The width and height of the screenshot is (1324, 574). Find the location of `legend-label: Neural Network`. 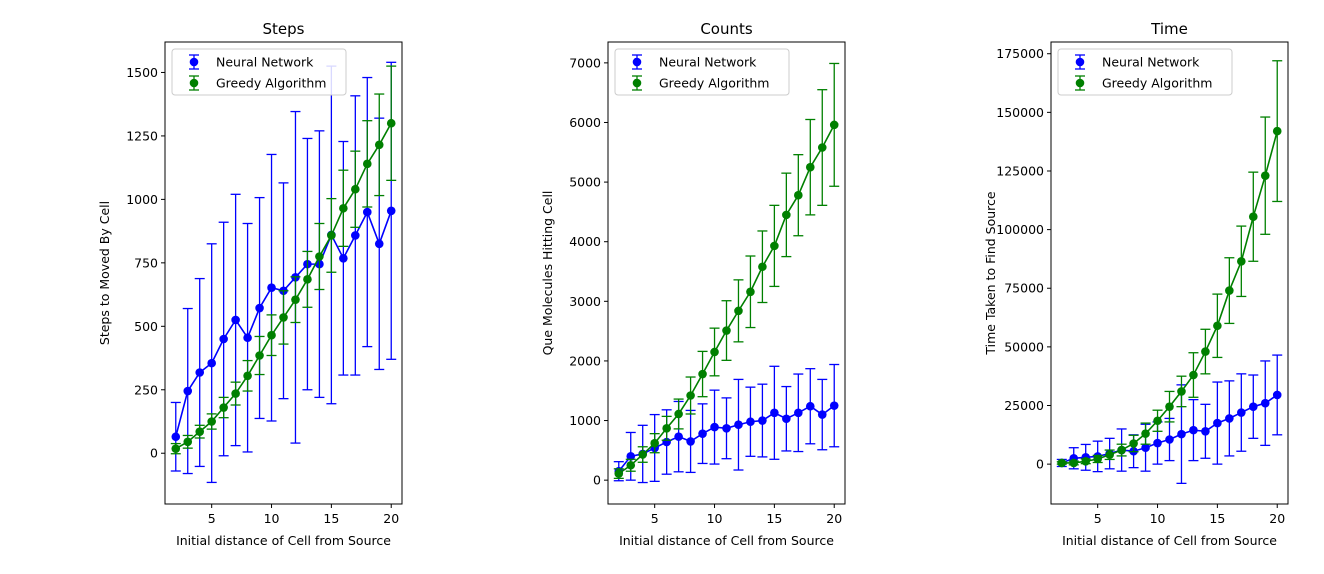

legend-label: Neural Network is located at coordinates (1151, 62).